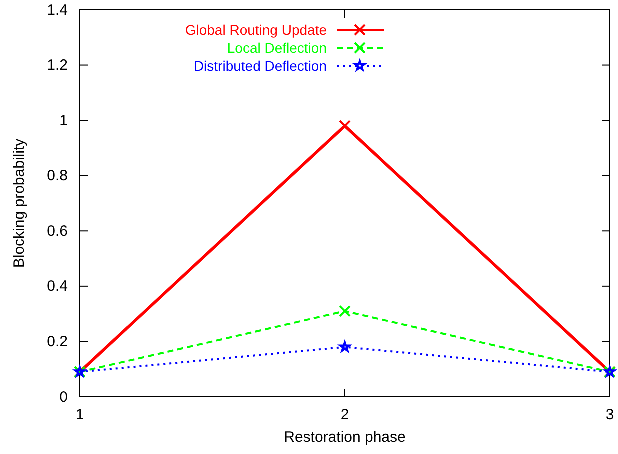  Describe the element at coordinates (345, 415) in the screenshot. I see `x-tick-label: 2` at that location.